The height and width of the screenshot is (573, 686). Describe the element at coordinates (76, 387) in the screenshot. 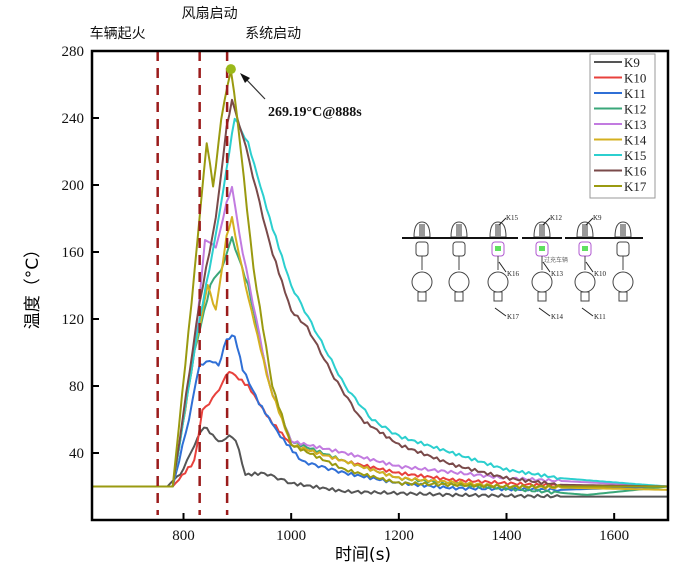

I see `y-tick-label: 80` at that location.